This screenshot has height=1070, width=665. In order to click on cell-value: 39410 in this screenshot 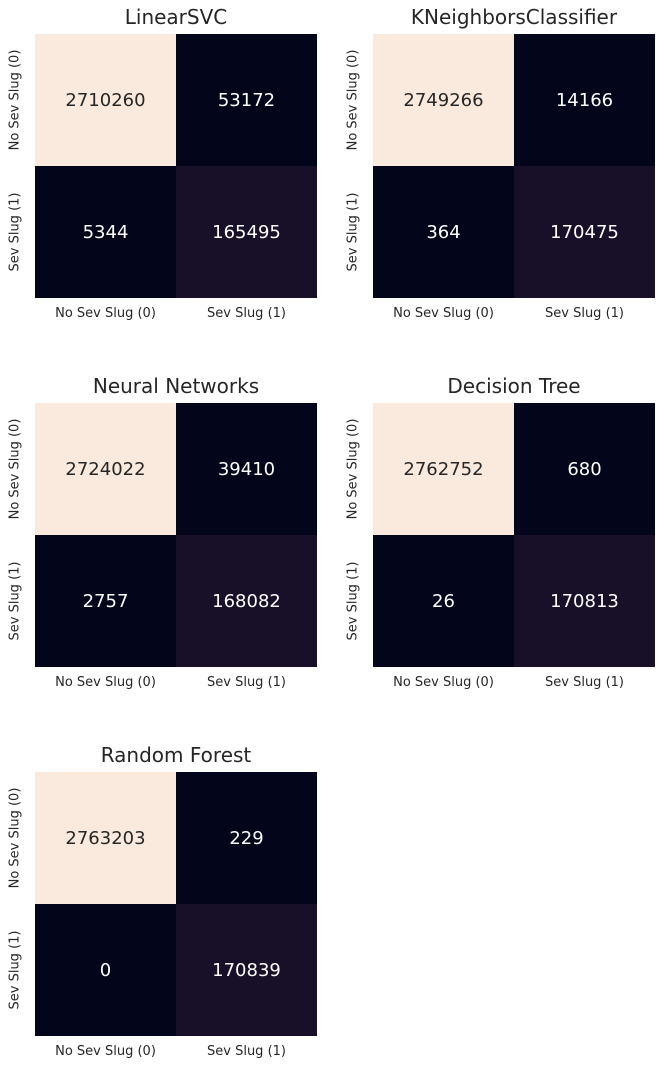, I will do `click(246, 469)`.